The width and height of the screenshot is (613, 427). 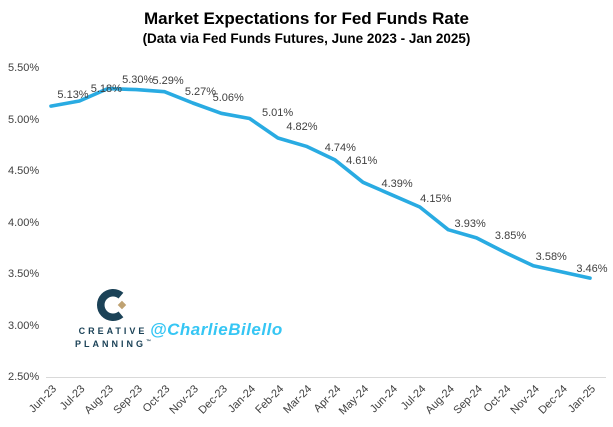 What do you see at coordinates (228, 98) in the screenshot?
I see `data-point-label: 5.06%` at bounding box center [228, 98].